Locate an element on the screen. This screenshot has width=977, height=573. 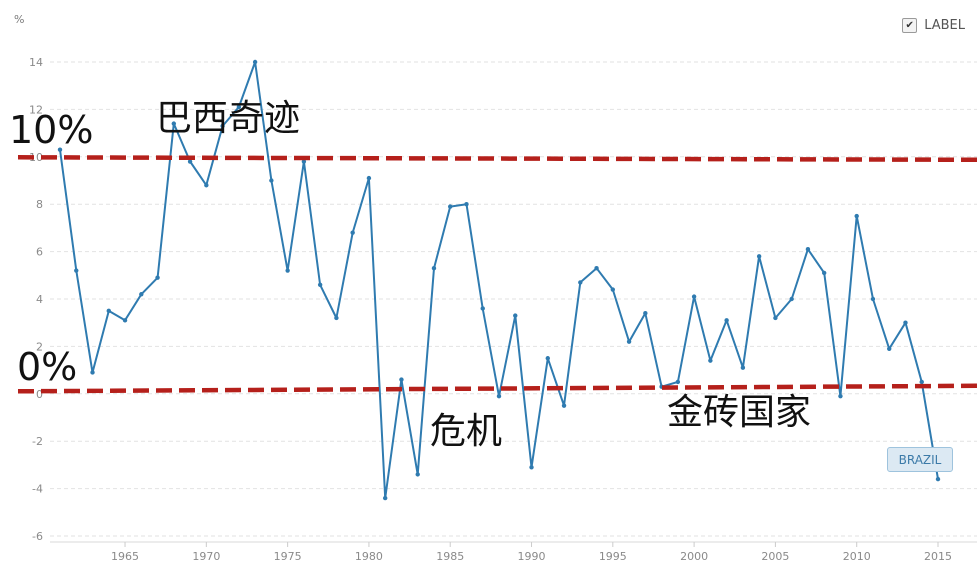
x-tick-label: 2010 is located at coordinates (857, 556).